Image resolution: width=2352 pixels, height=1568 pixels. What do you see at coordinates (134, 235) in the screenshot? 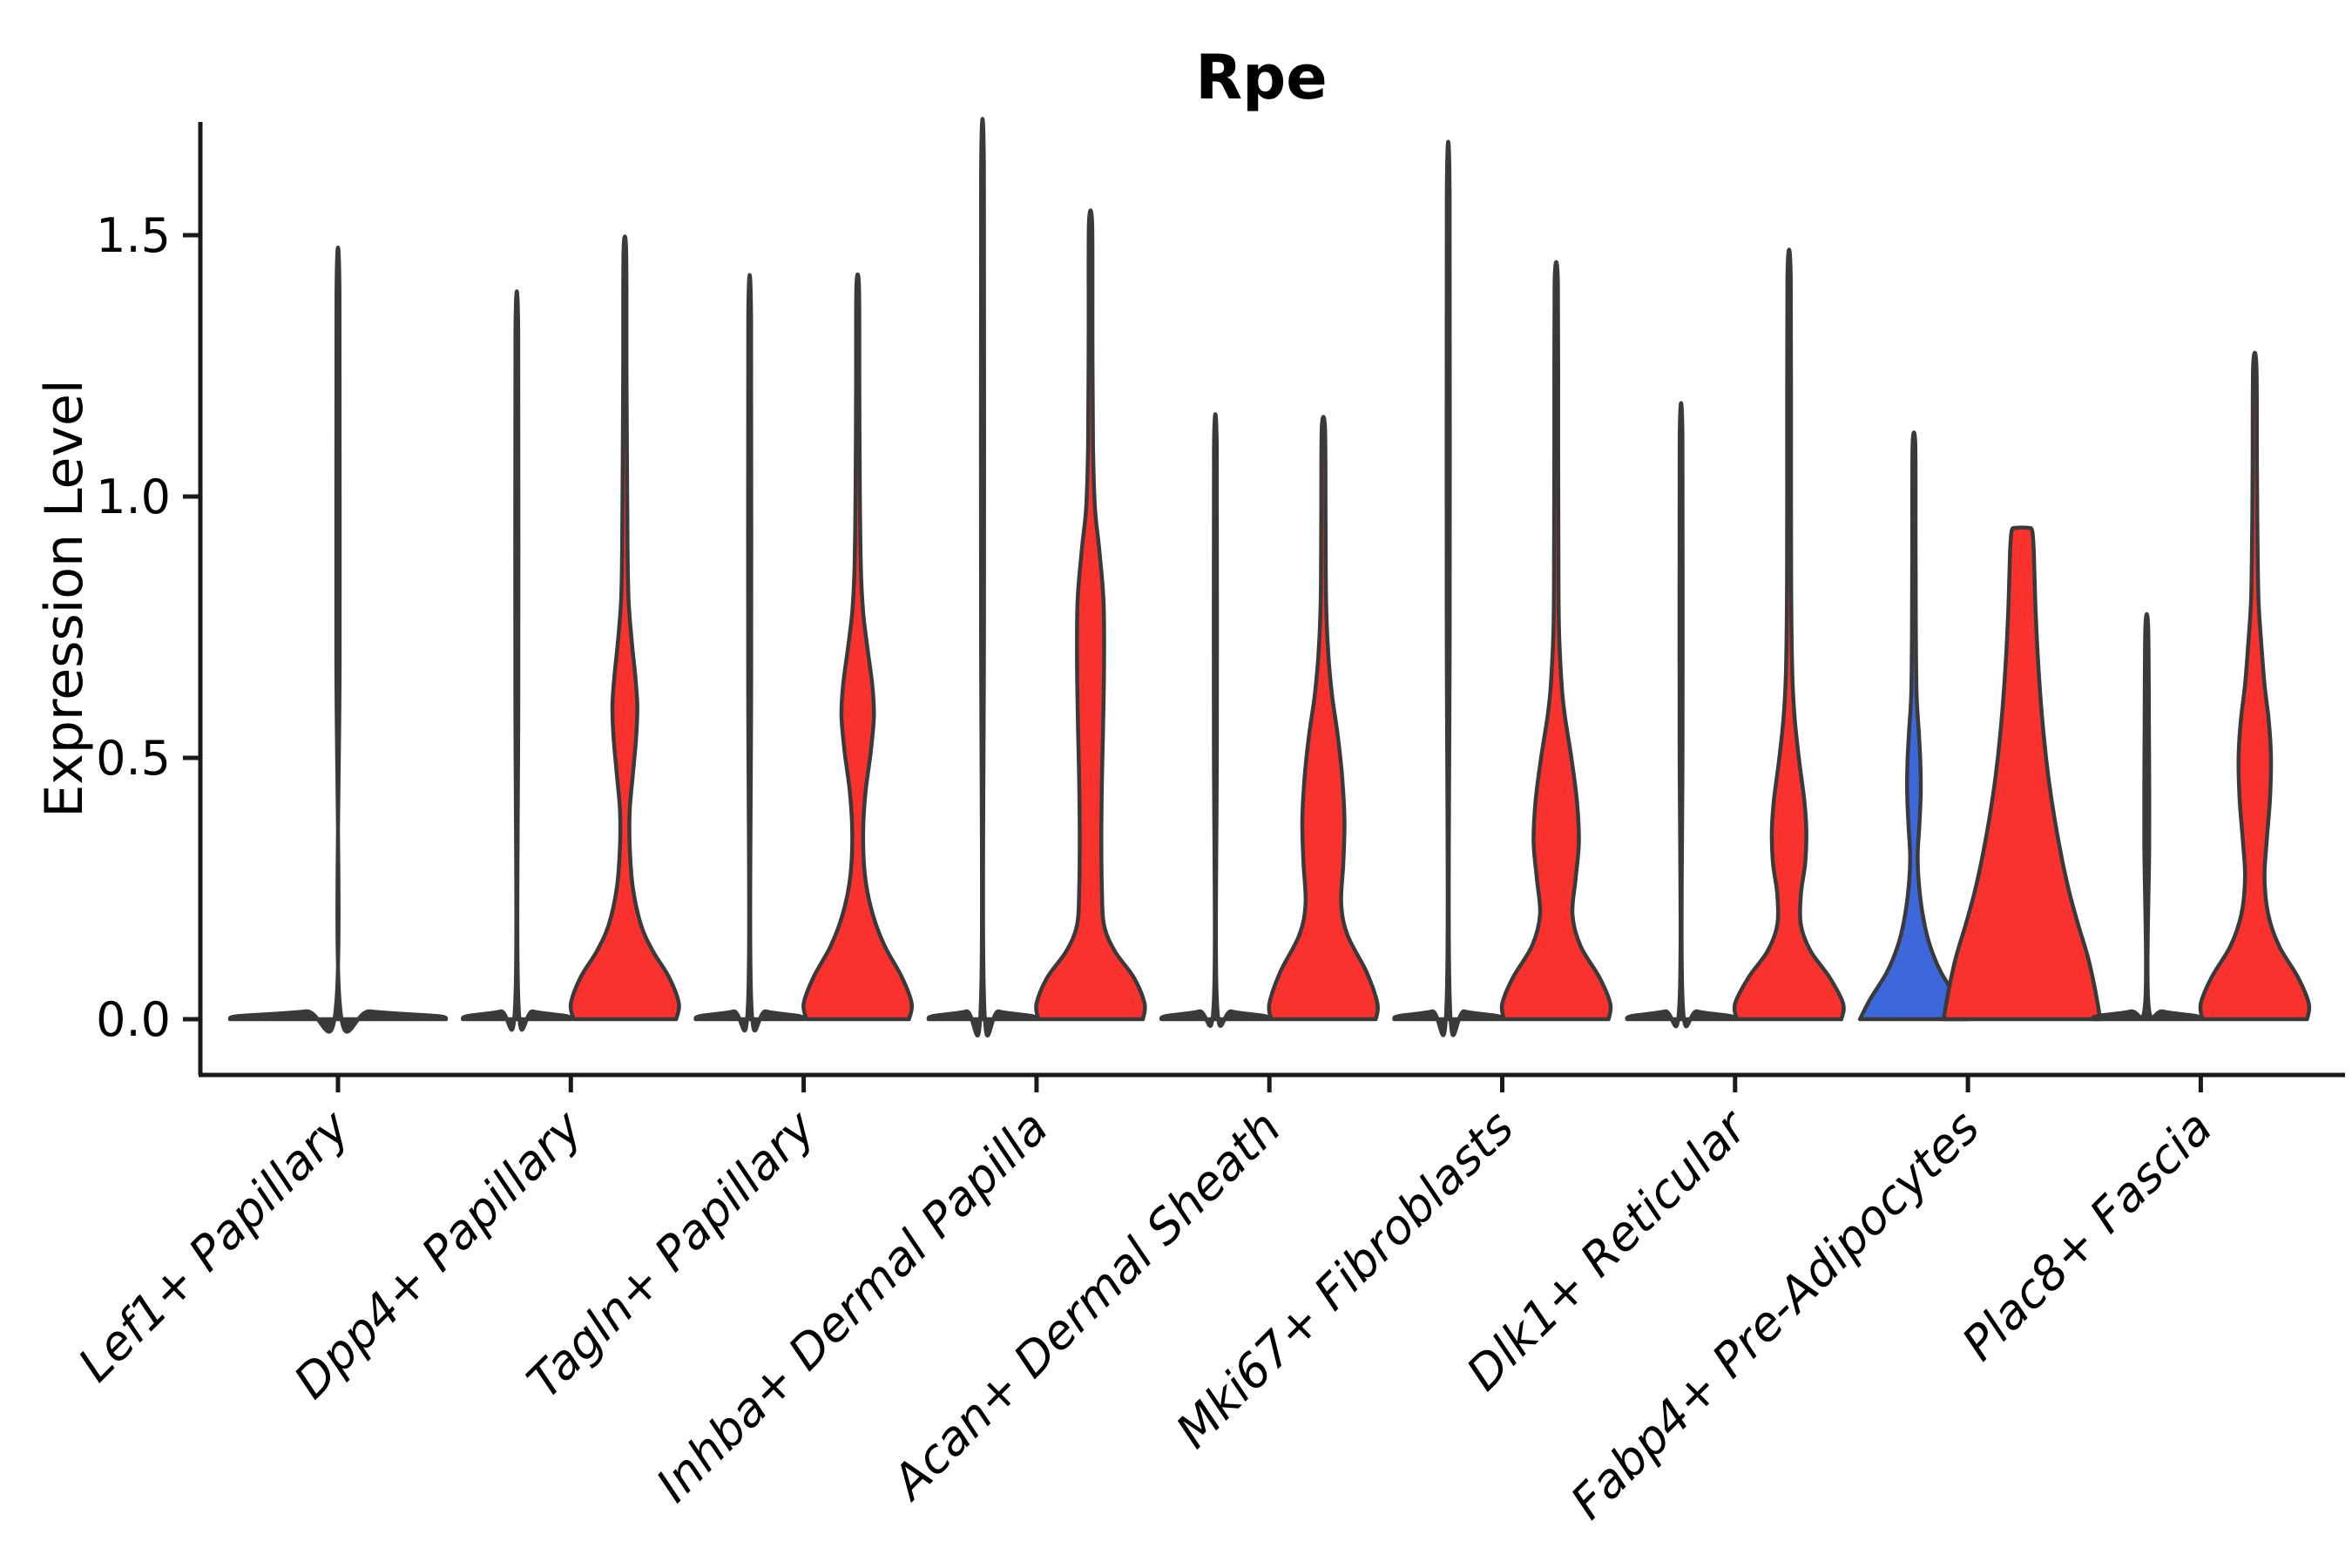
I see `y-tick-label: 1.5` at bounding box center [134, 235].